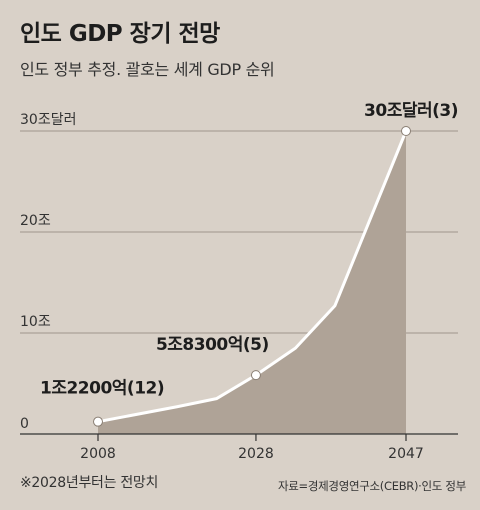 This screenshot has width=480, height=510. I want to click on data-label: 30조달러(3), so click(411, 110).